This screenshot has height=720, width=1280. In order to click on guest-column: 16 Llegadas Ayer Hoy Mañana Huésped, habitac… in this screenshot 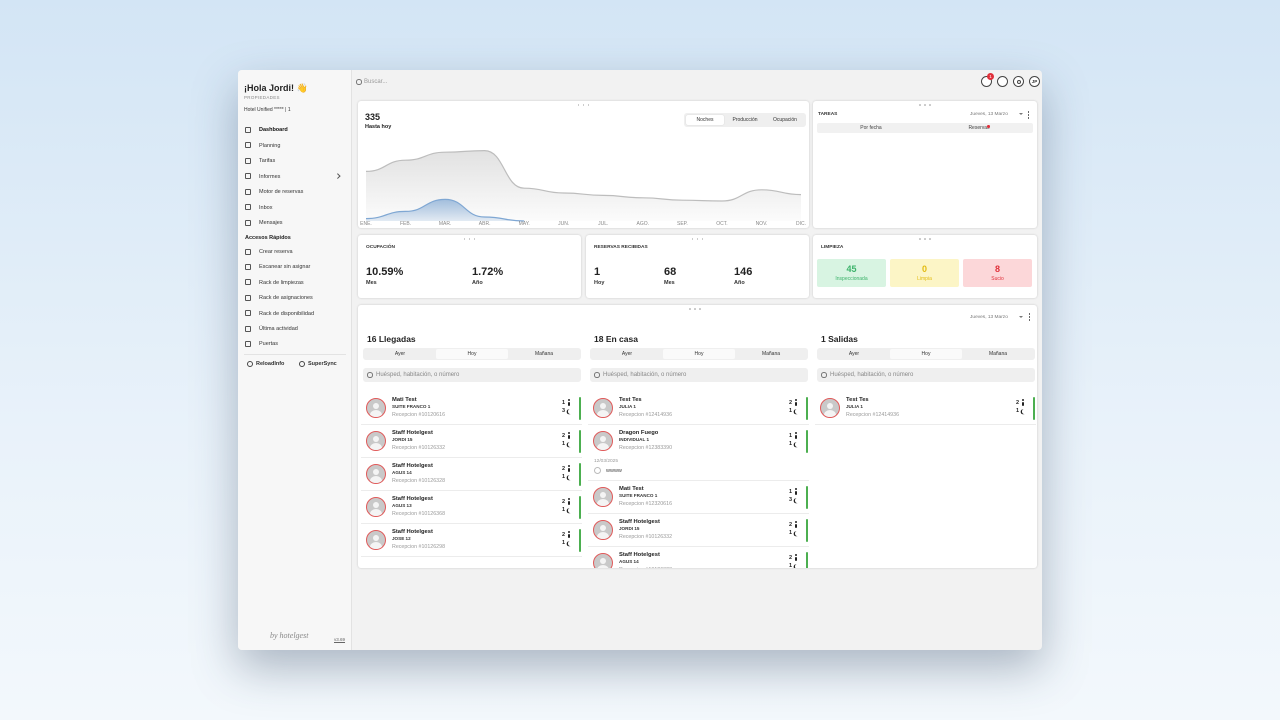, I will do `click(472, 436)`.